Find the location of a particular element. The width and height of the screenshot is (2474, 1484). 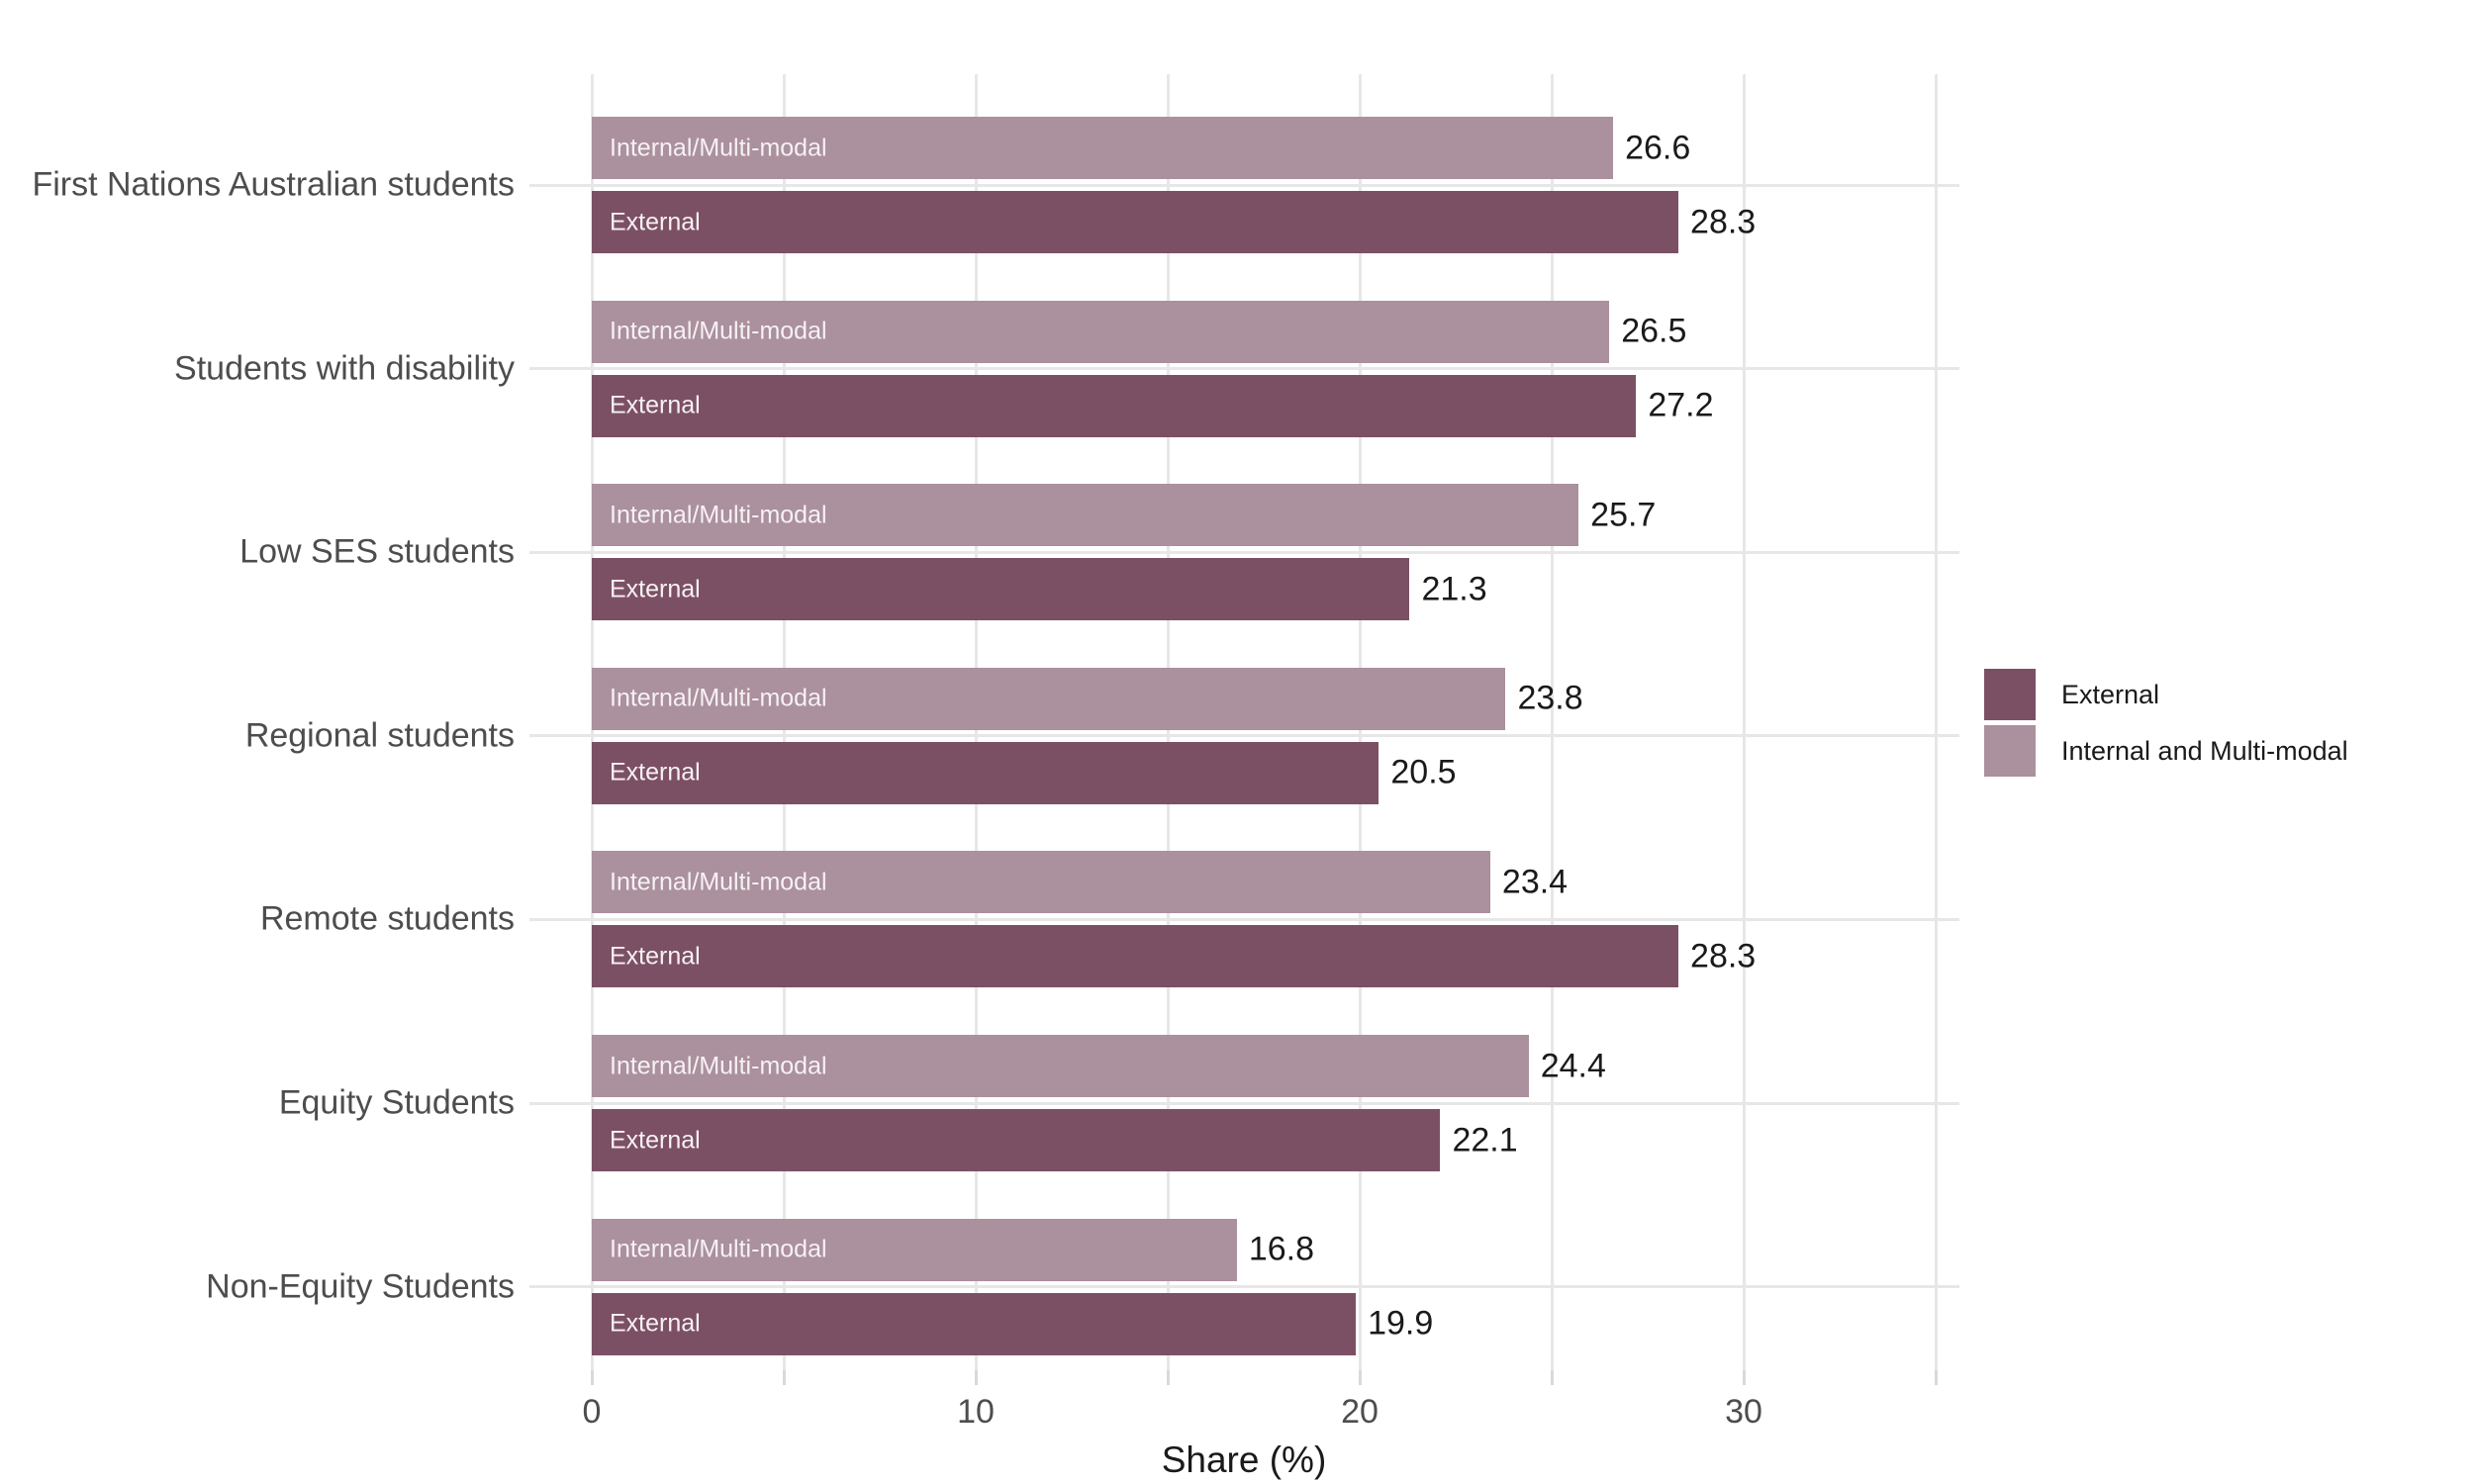

bar-inner-label-external-6: External is located at coordinates (656, 1323).